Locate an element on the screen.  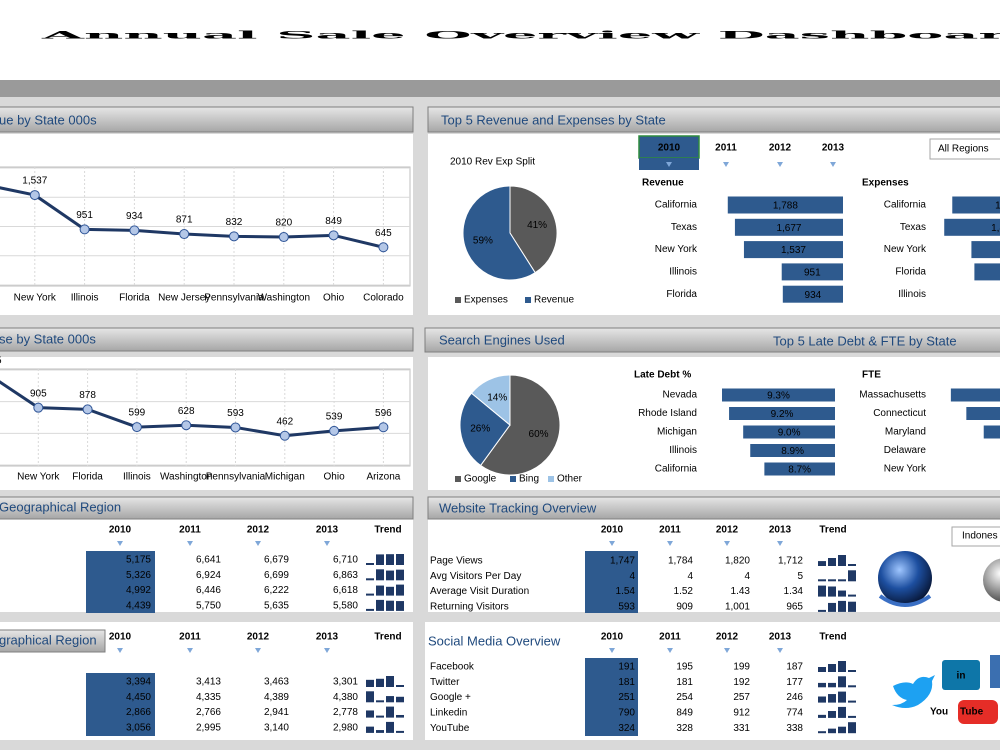
dropdown-text: All Regions is located at coordinates (963, 149).